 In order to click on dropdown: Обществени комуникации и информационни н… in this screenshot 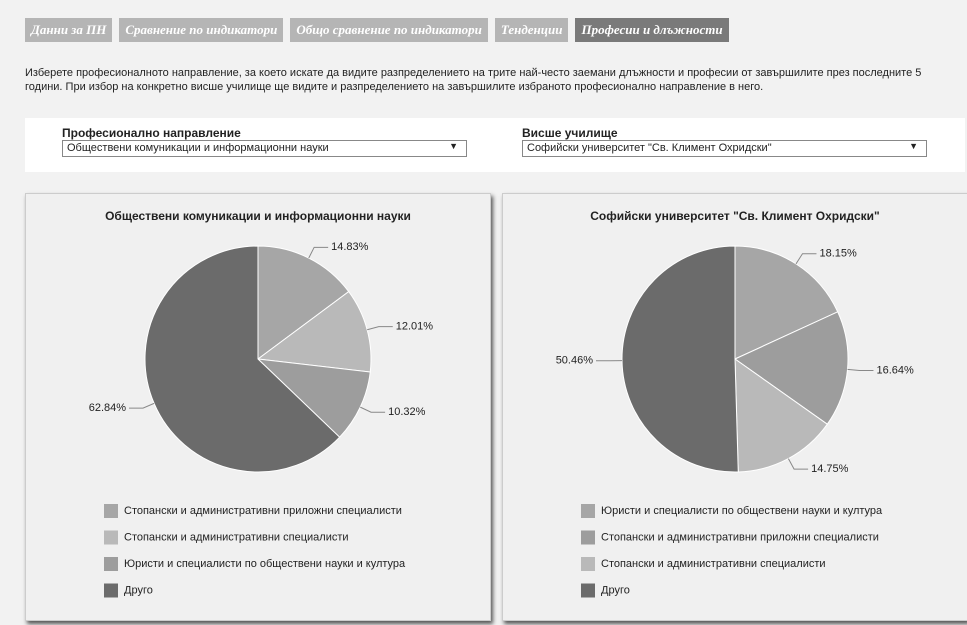, I will do `click(264, 148)`.